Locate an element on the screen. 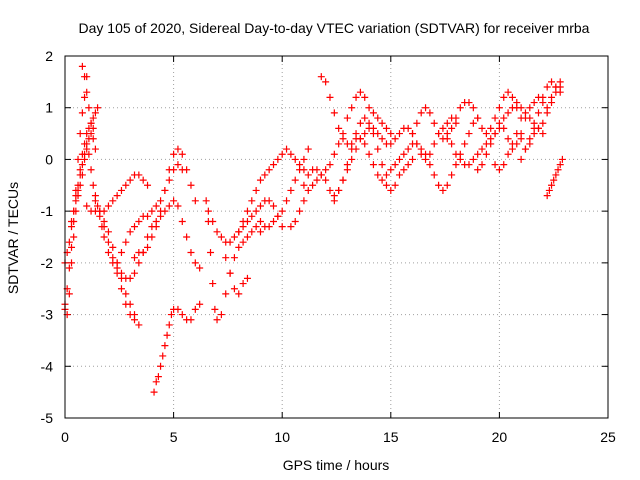 This screenshot has width=640, height=480. y-tick-label: 0 is located at coordinates (49, 159).